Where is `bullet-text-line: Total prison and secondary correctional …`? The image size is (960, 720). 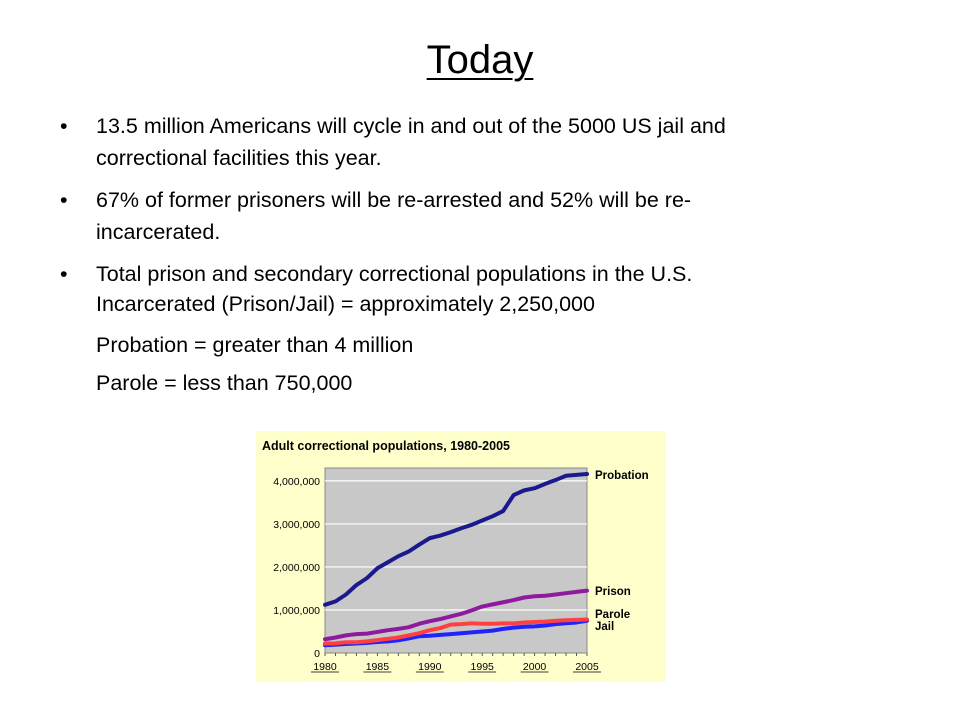
bullet-text-line: Total prison and secondary correctional … is located at coordinates (394, 274).